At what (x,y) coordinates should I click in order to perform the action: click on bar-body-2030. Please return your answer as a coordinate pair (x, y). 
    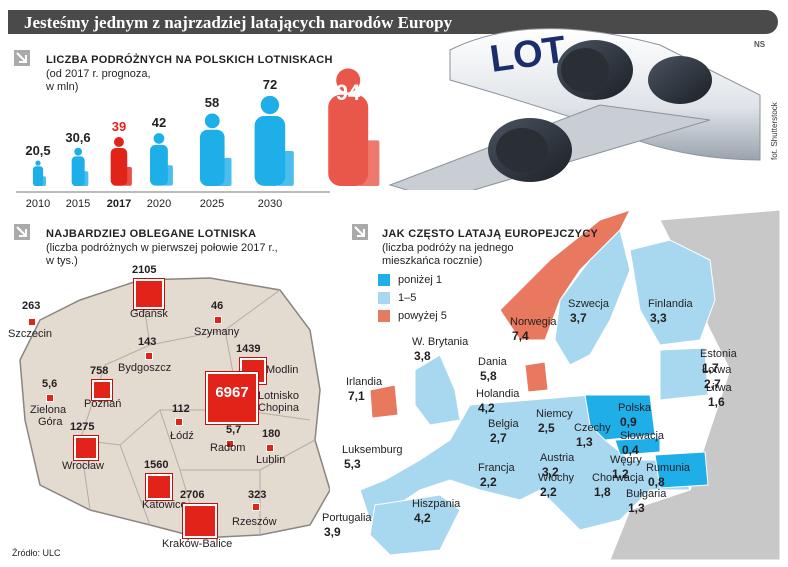
    Looking at the image, I should click on (270, 151).